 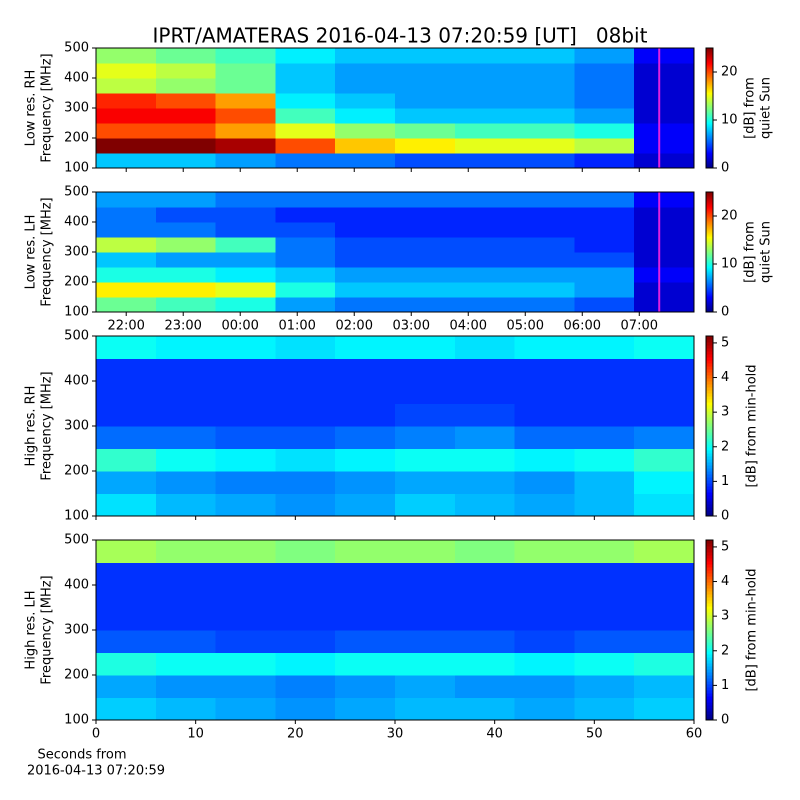 What do you see at coordinates (709, 426) in the screenshot?
I see `colorbar-frame` at bounding box center [709, 426].